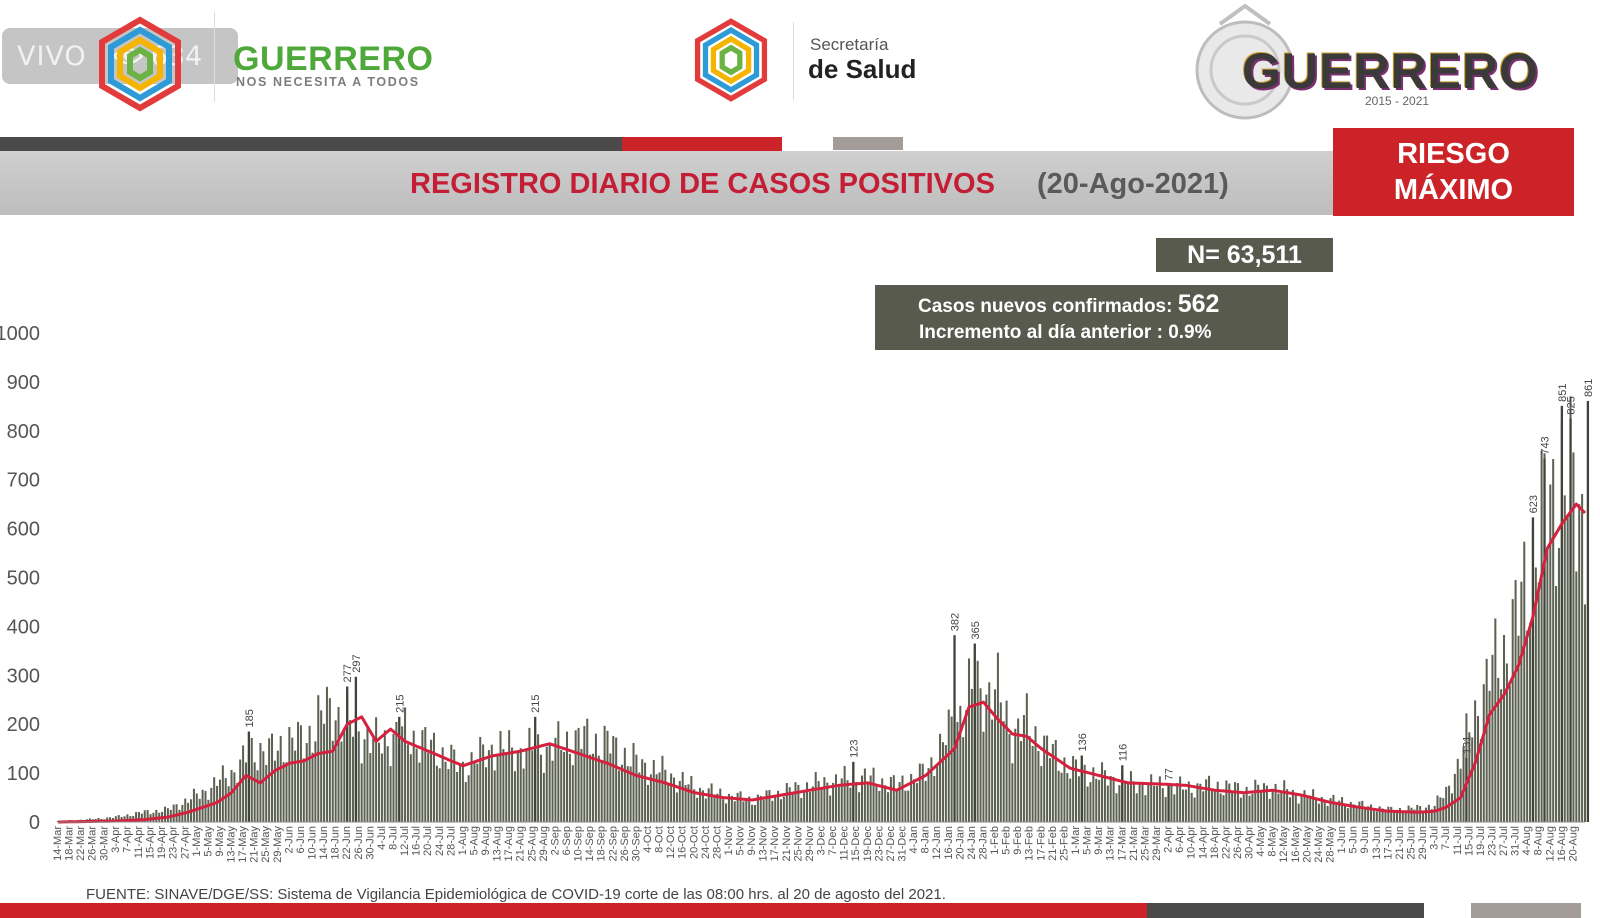  Describe the element at coordinates (949, 843) in the screenshot. I see `x-tick-label: 16-Jan` at that location.